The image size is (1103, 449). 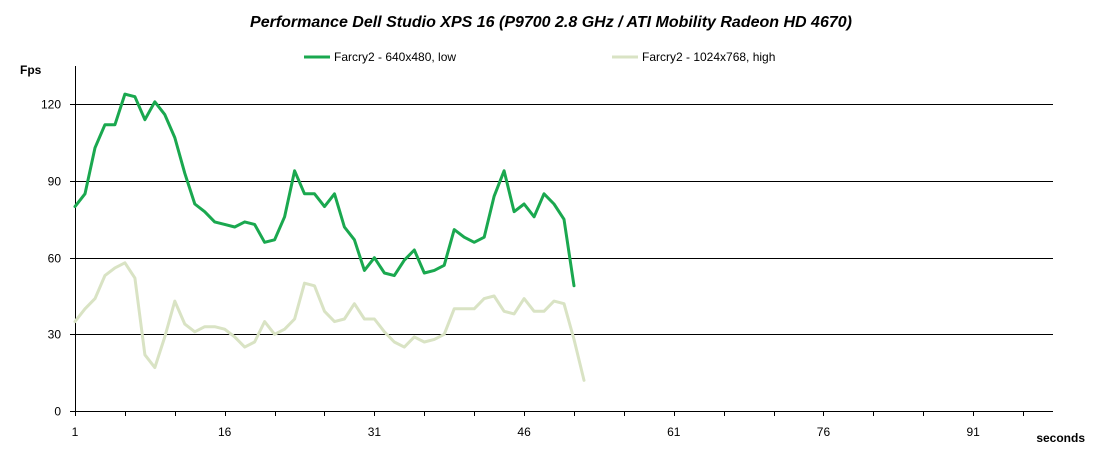 I want to click on x-tick-label: 46, so click(x=524, y=432).